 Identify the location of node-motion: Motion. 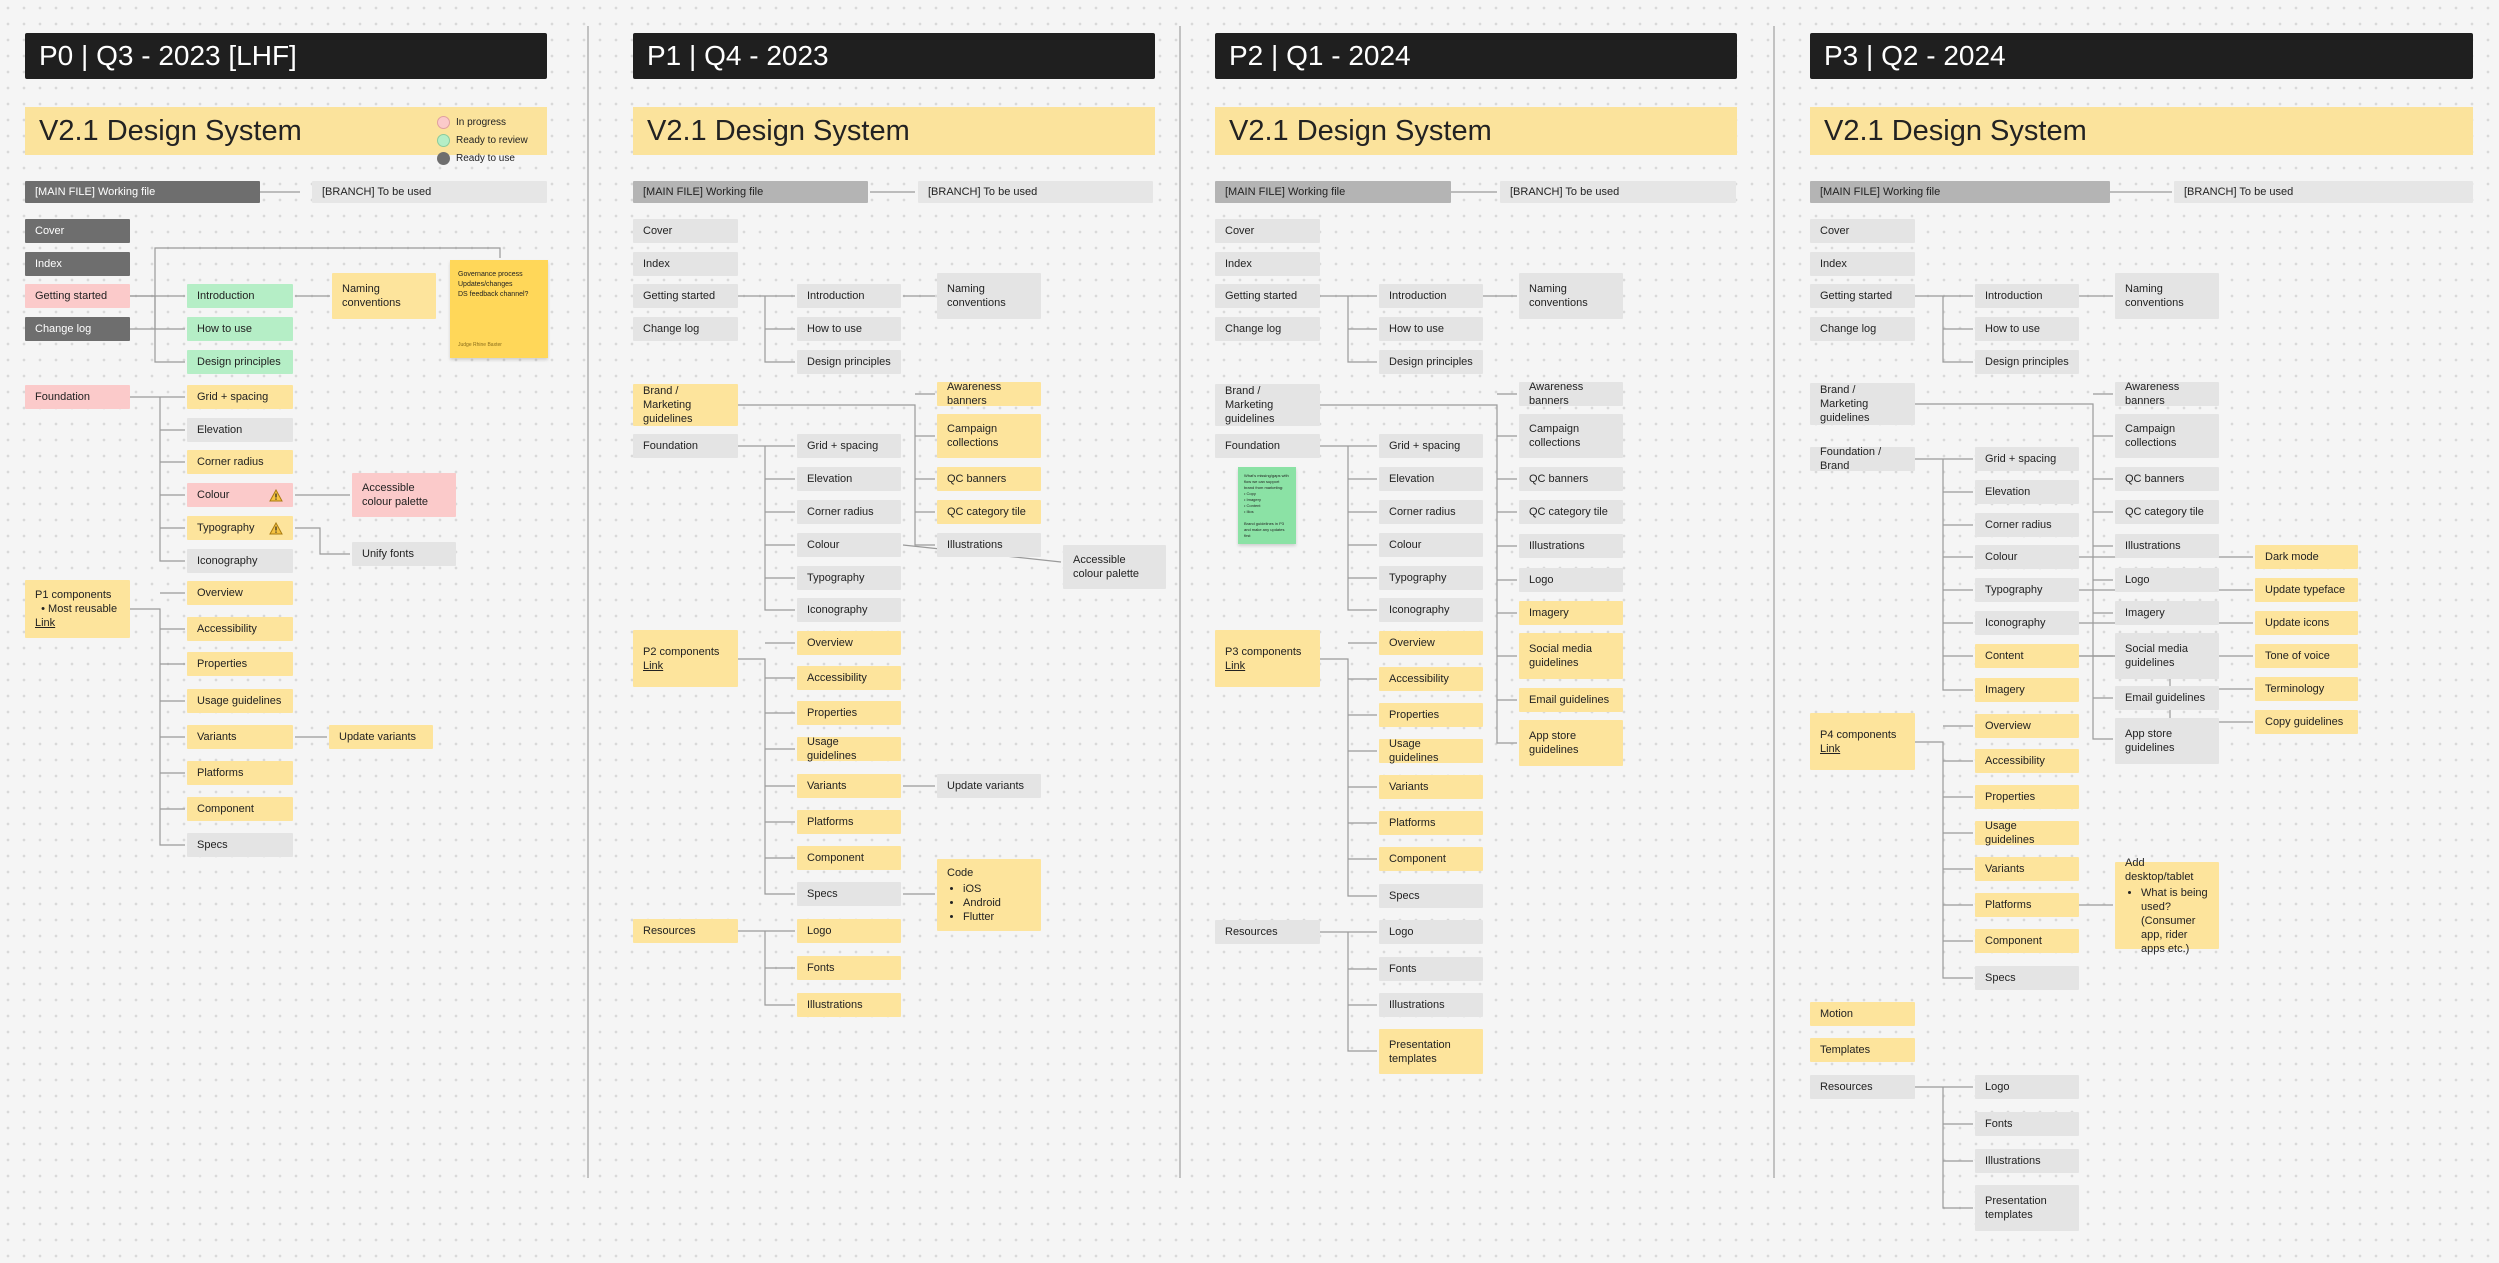
(1862, 1014).